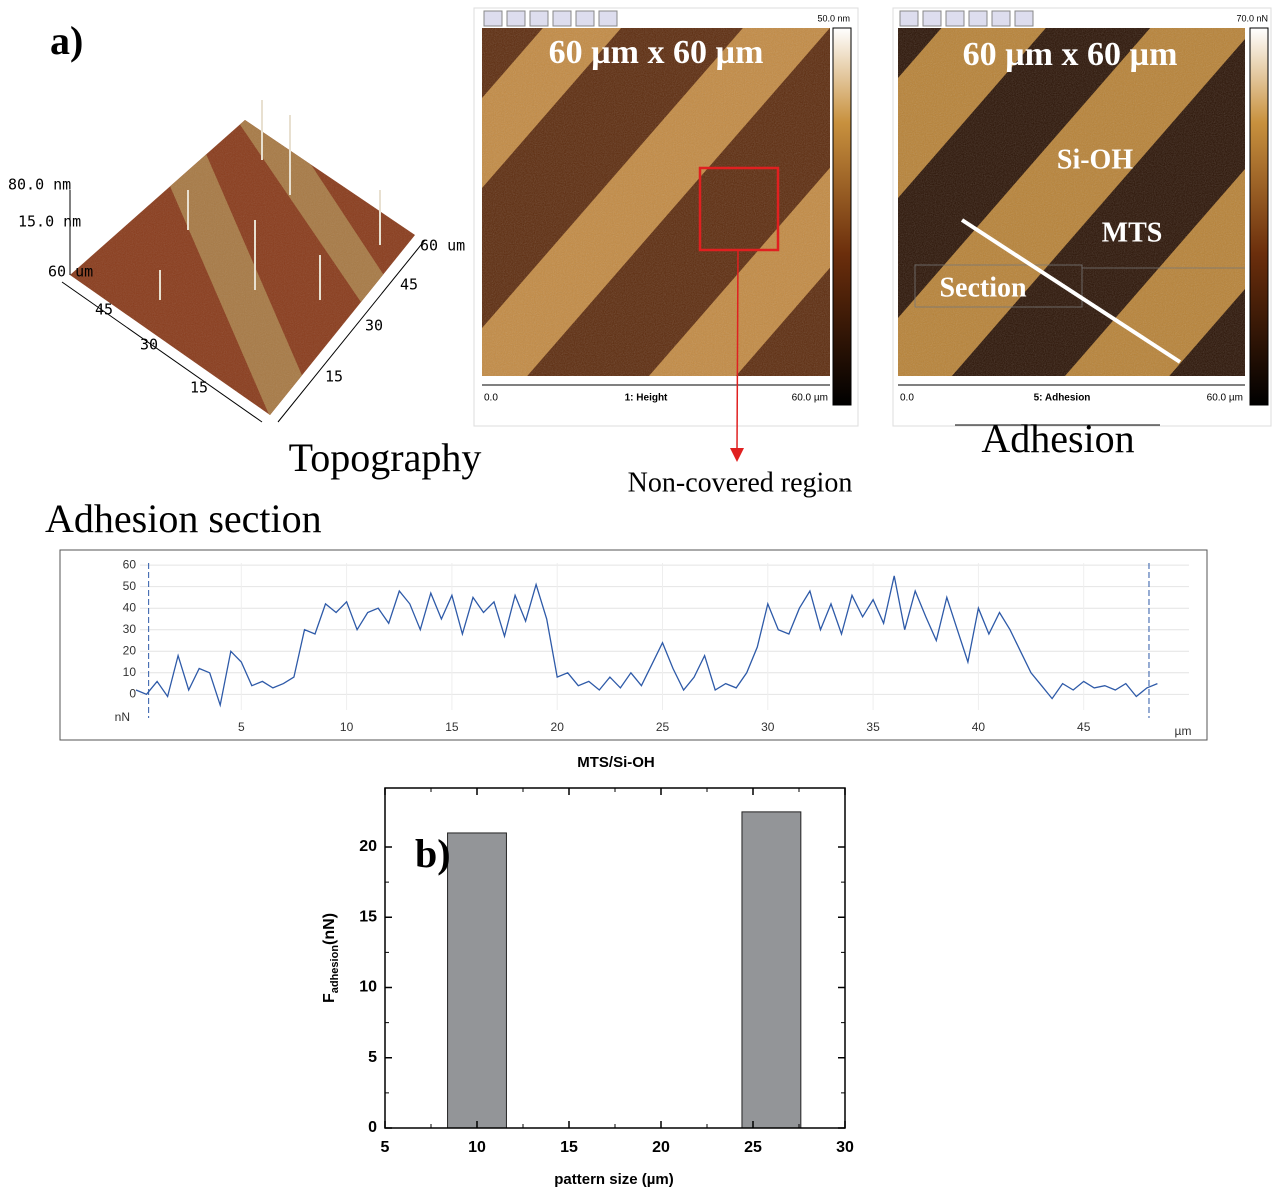 The width and height of the screenshot is (1279, 1189). What do you see at coordinates (335, 969) in the screenshot?
I see `y-label-sub: adhesion` at bounding box center [335, 969].